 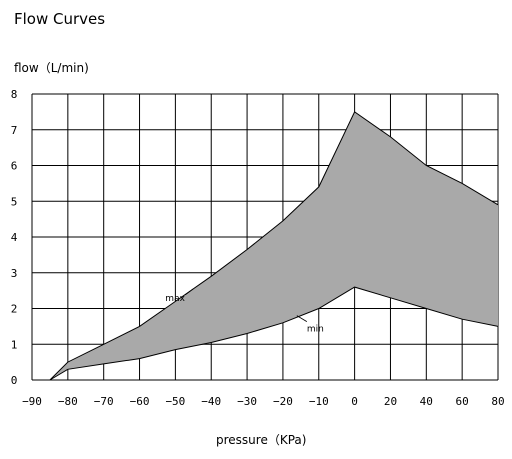 I want to click on annotations: max min, so click(x=244, y=311).